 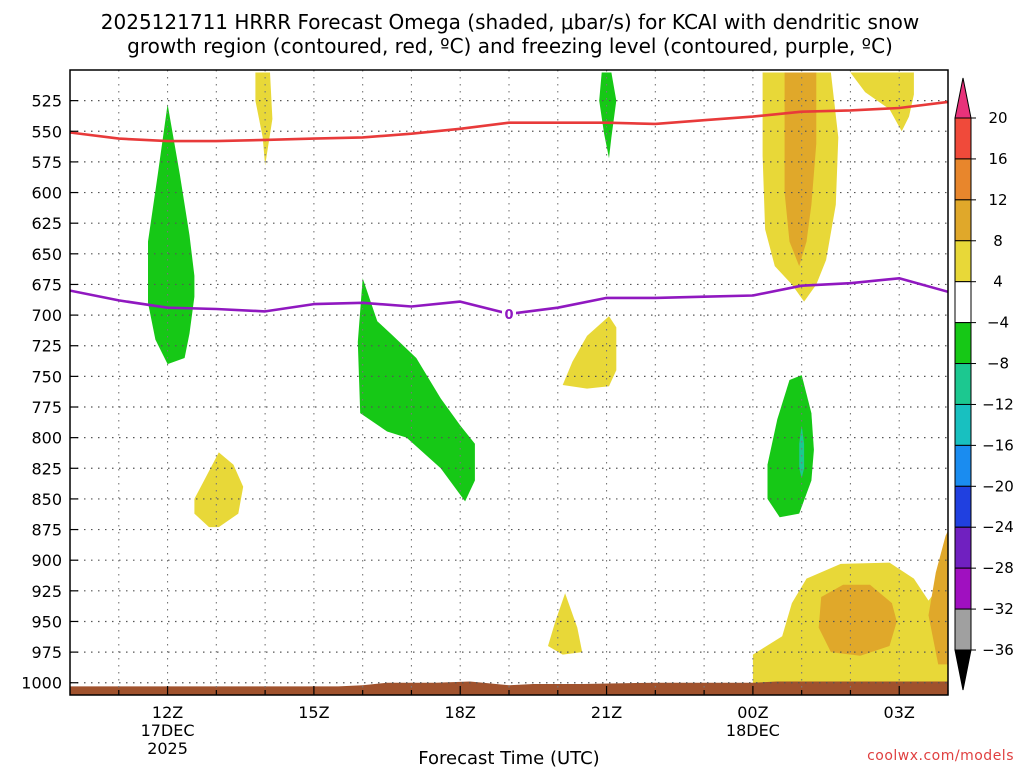 What do you see at coordinates (46, 346) in the screenshot?
I see `y-tick-label: 725` at bounding box center [46, 346].